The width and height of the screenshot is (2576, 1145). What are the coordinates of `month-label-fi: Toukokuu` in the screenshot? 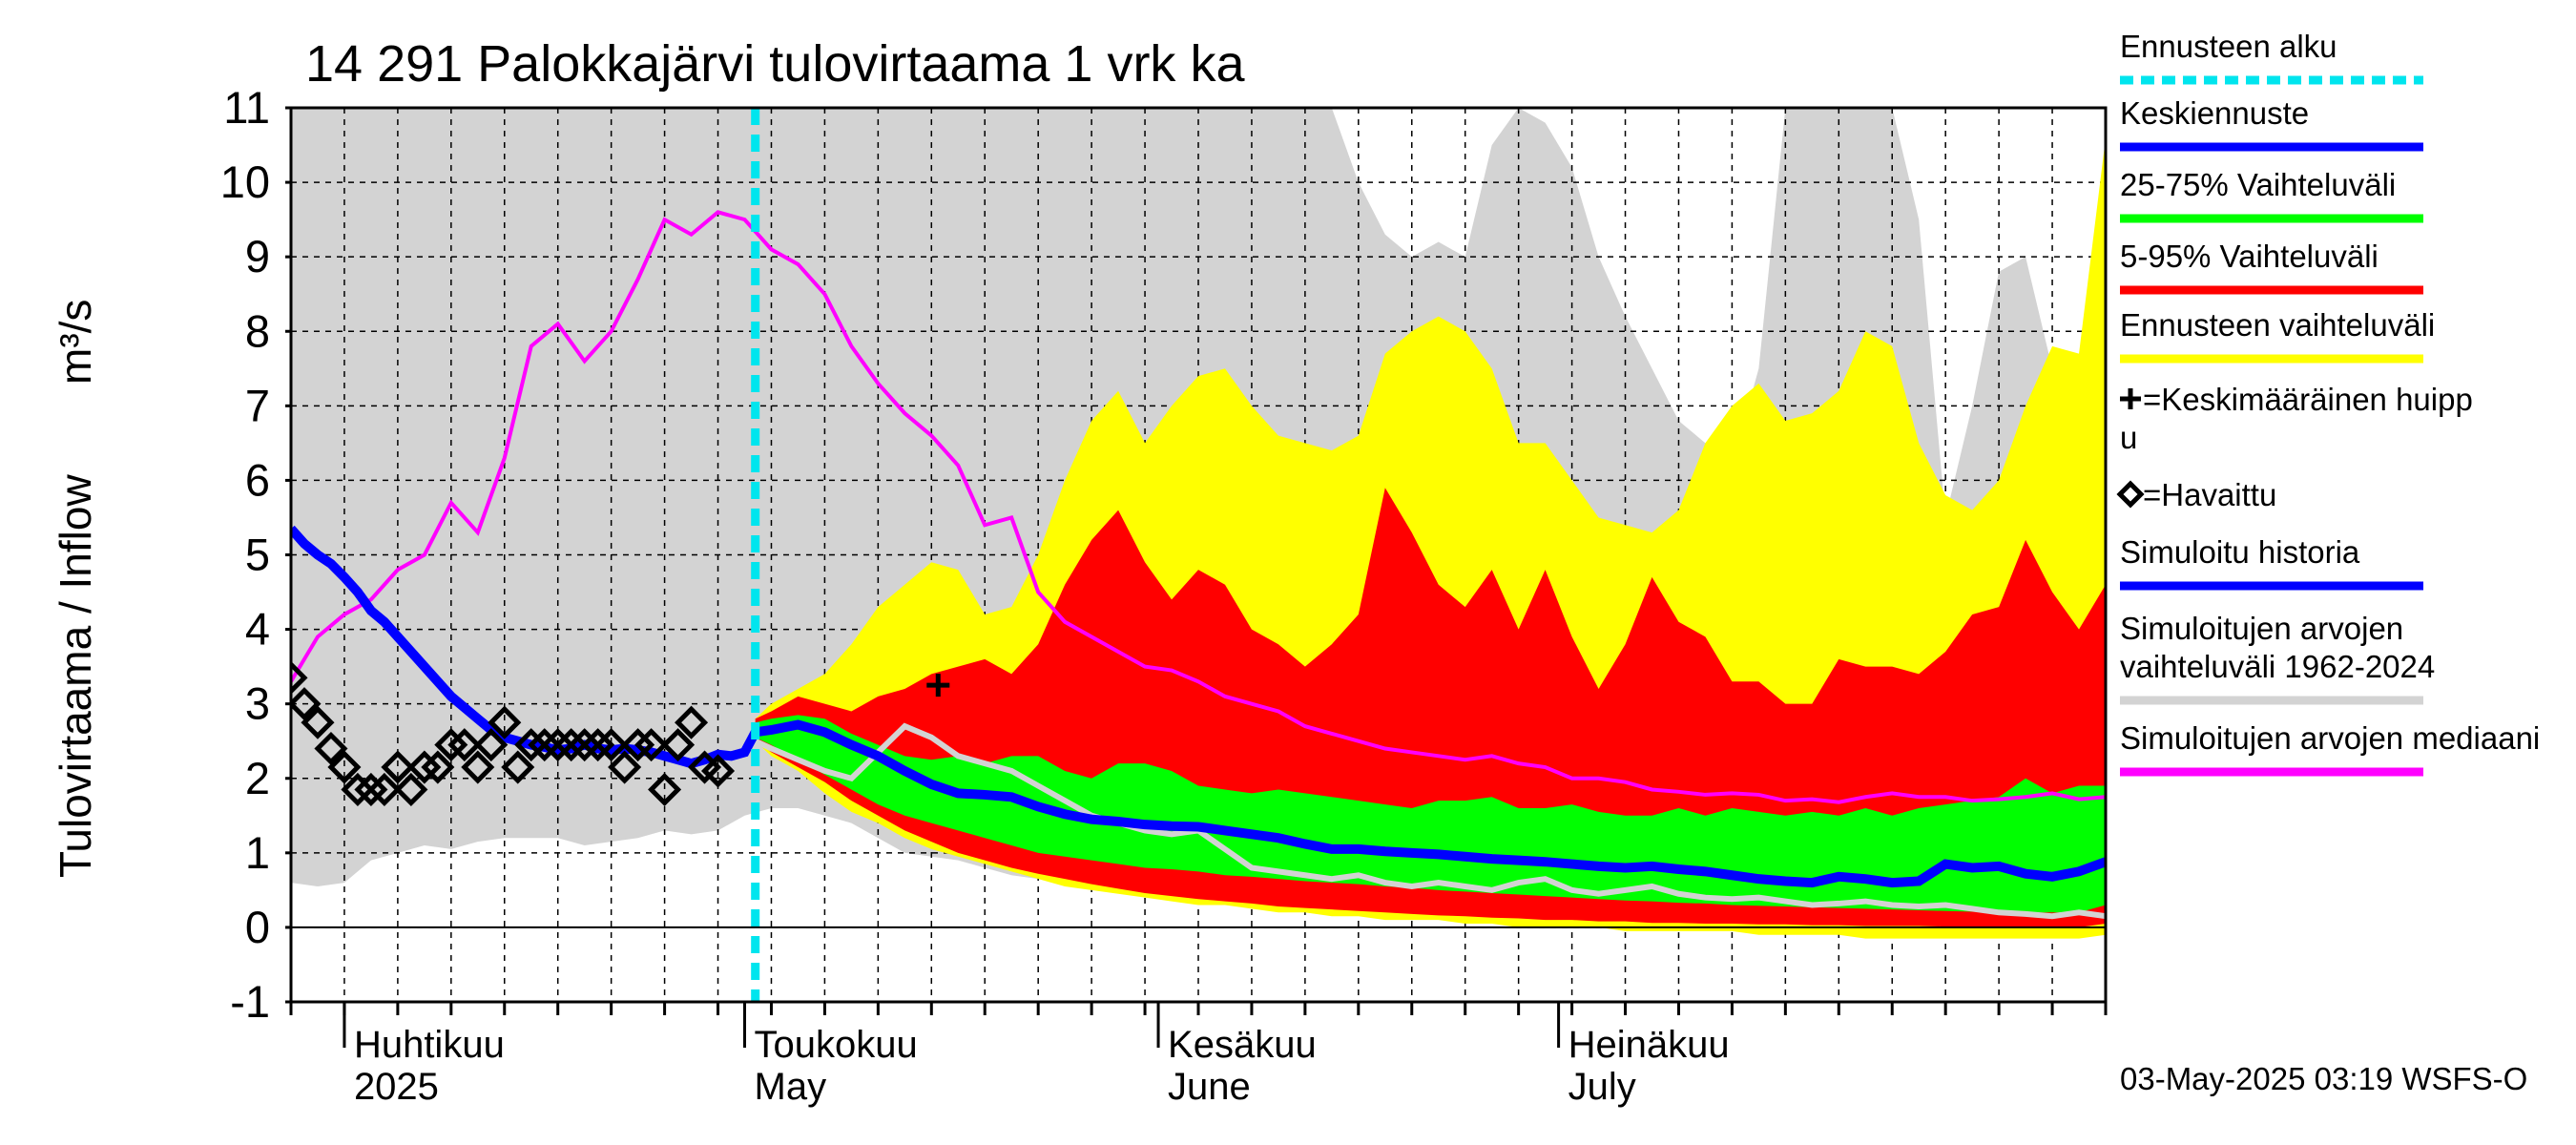 It's located at (836, 1045).